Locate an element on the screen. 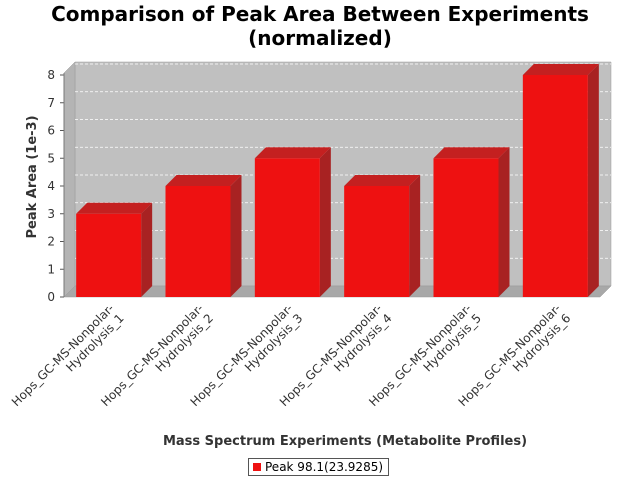 Image resolution: width=640 pixels, height=480 pixels. legend: Peak 98.1(23.9285) is located at coordinates (319, 467).